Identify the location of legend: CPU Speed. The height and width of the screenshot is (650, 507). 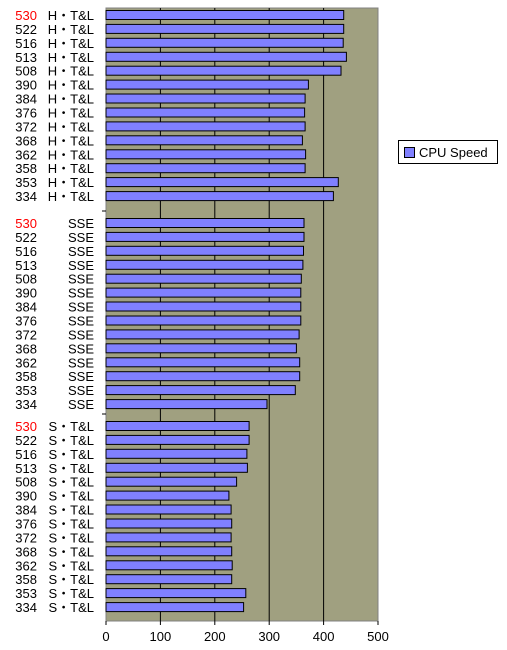
(448, 152).